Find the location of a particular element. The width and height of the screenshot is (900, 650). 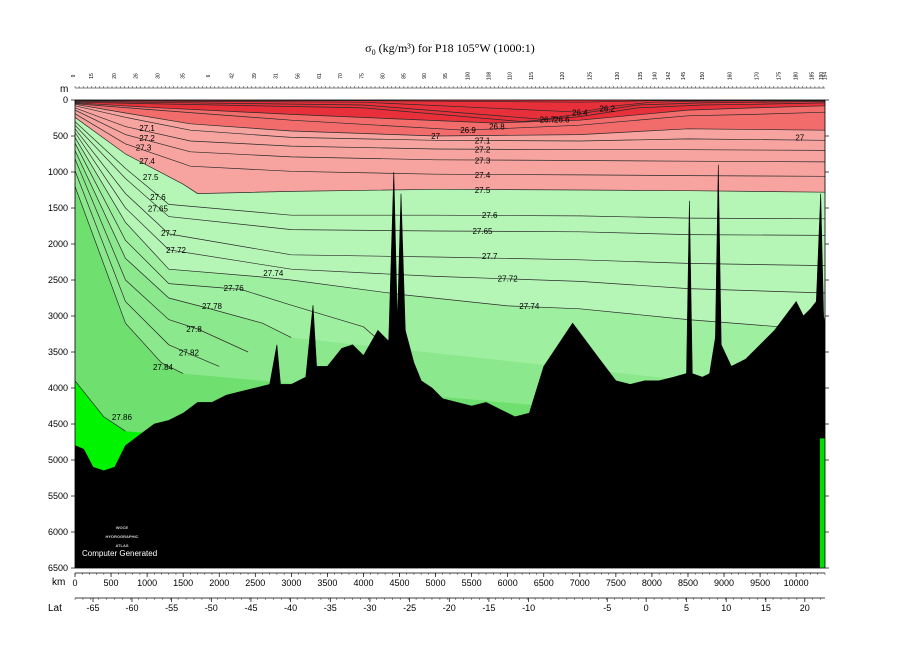

station-label: 125 is located at coordinates (590, 76).